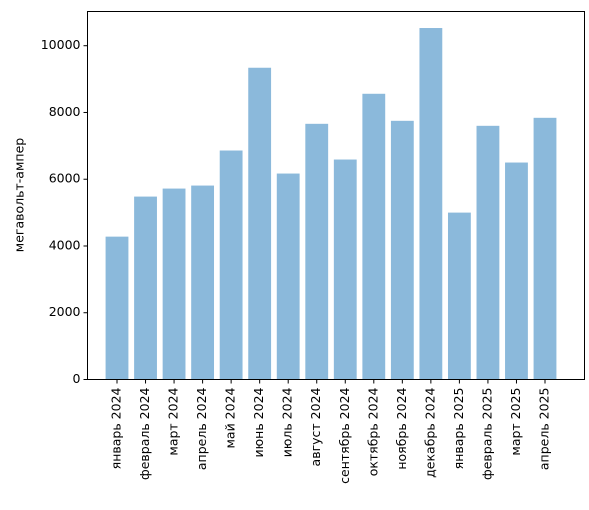  Describe the element at coordinates (372, 431) in the screenshot. I see `x-tick-label: октябрь 2024` at that location.